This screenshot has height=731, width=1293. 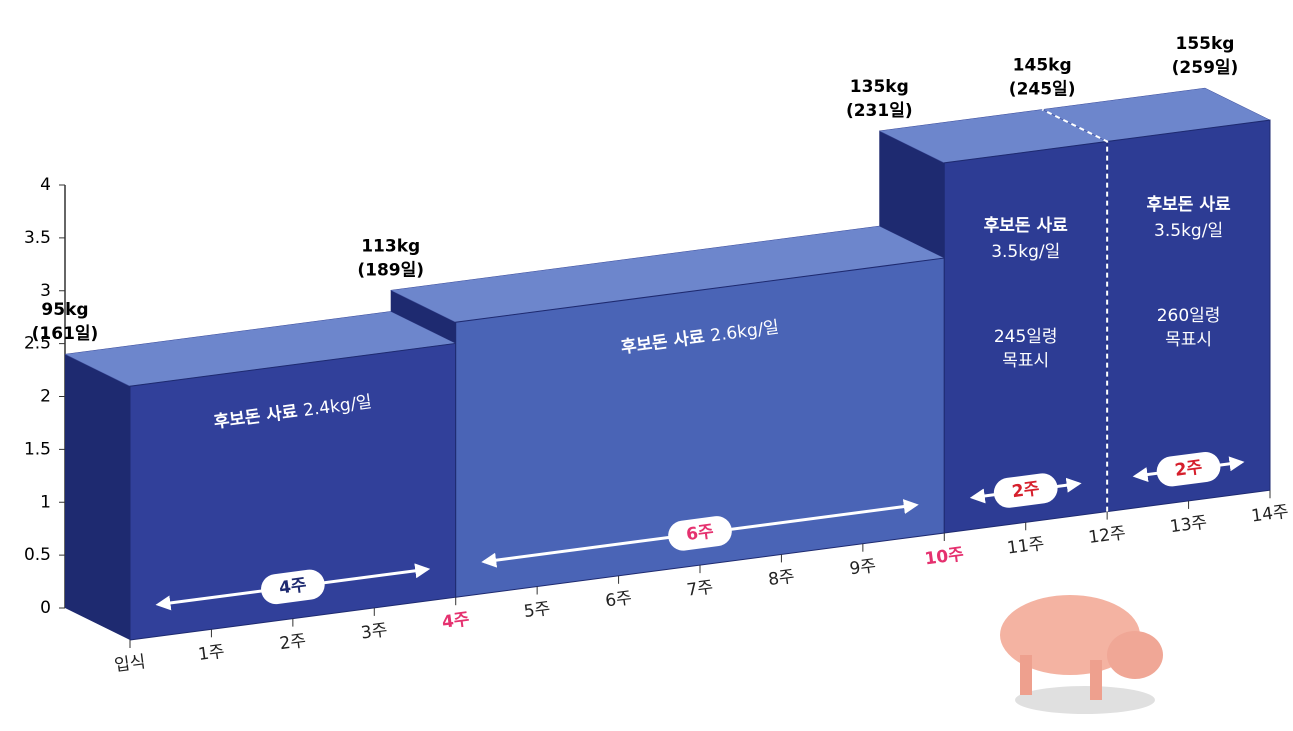 What do you see at coordinates (37, 344) in the screenshot?
I see `y-tick-label: 2.5` at bounding box center [37, 344].